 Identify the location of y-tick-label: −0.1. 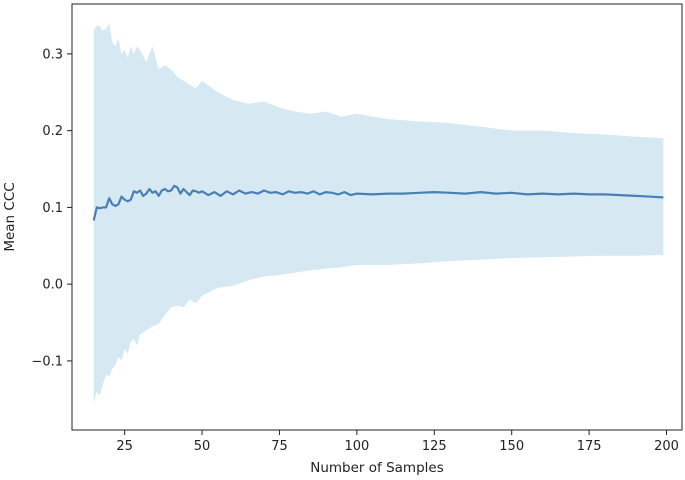
(47, 361).